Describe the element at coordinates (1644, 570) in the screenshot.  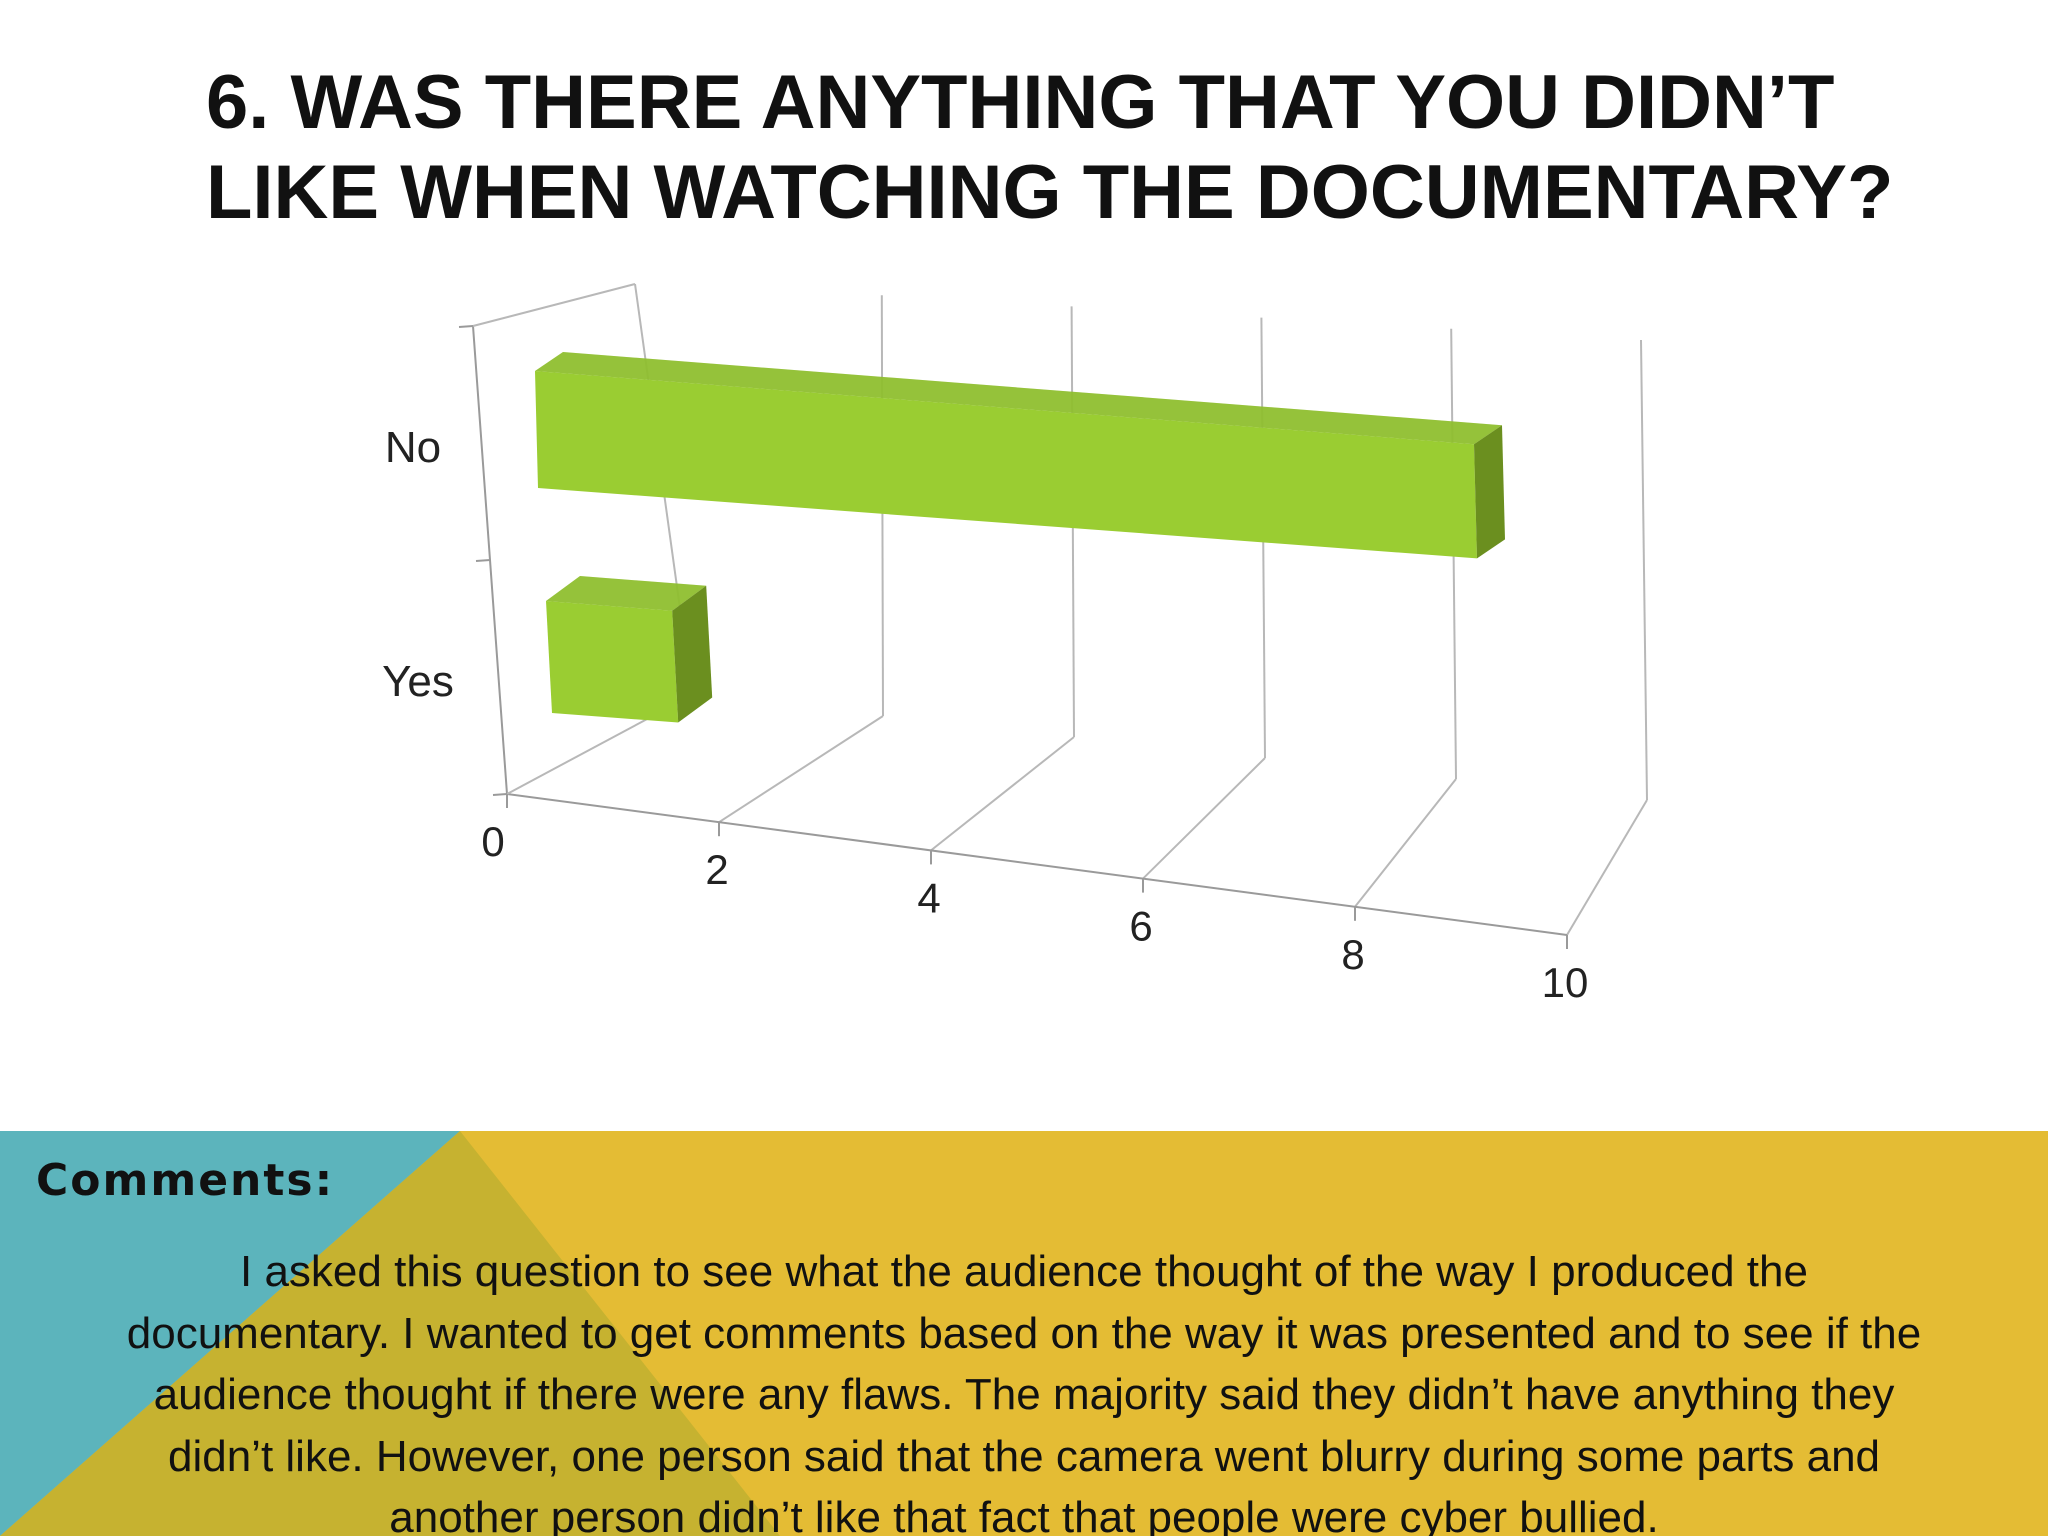
I see `wall-gridline` at that location.